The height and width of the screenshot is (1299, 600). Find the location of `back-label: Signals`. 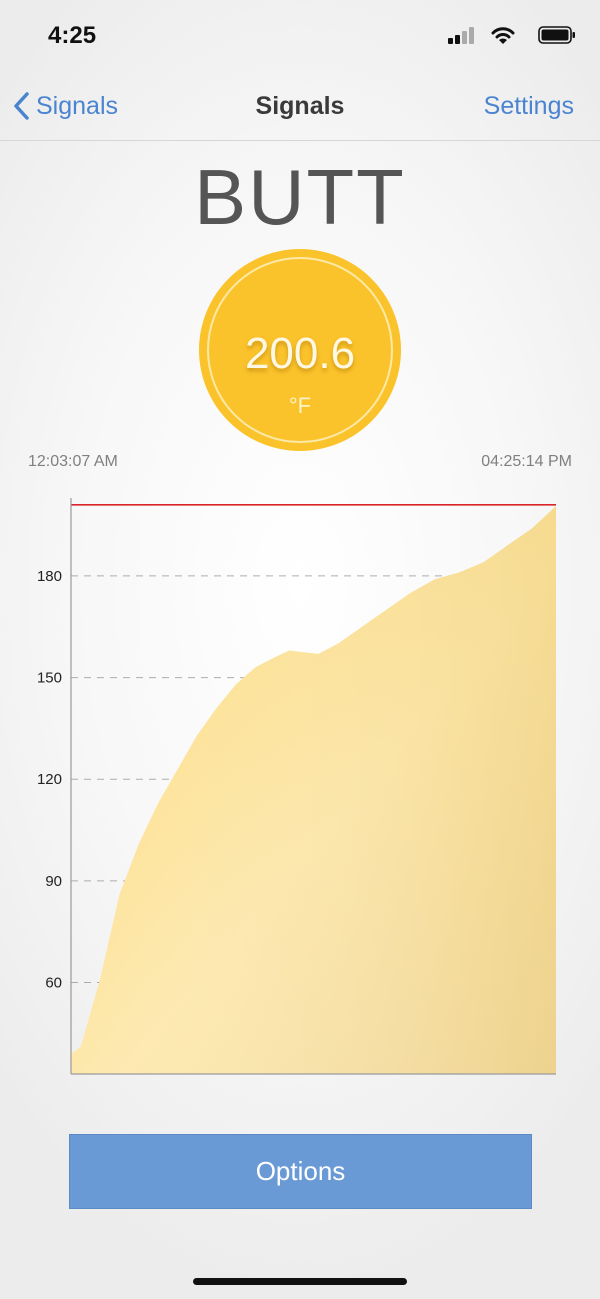

back-label: Signals is located at coordinates (77, 105).